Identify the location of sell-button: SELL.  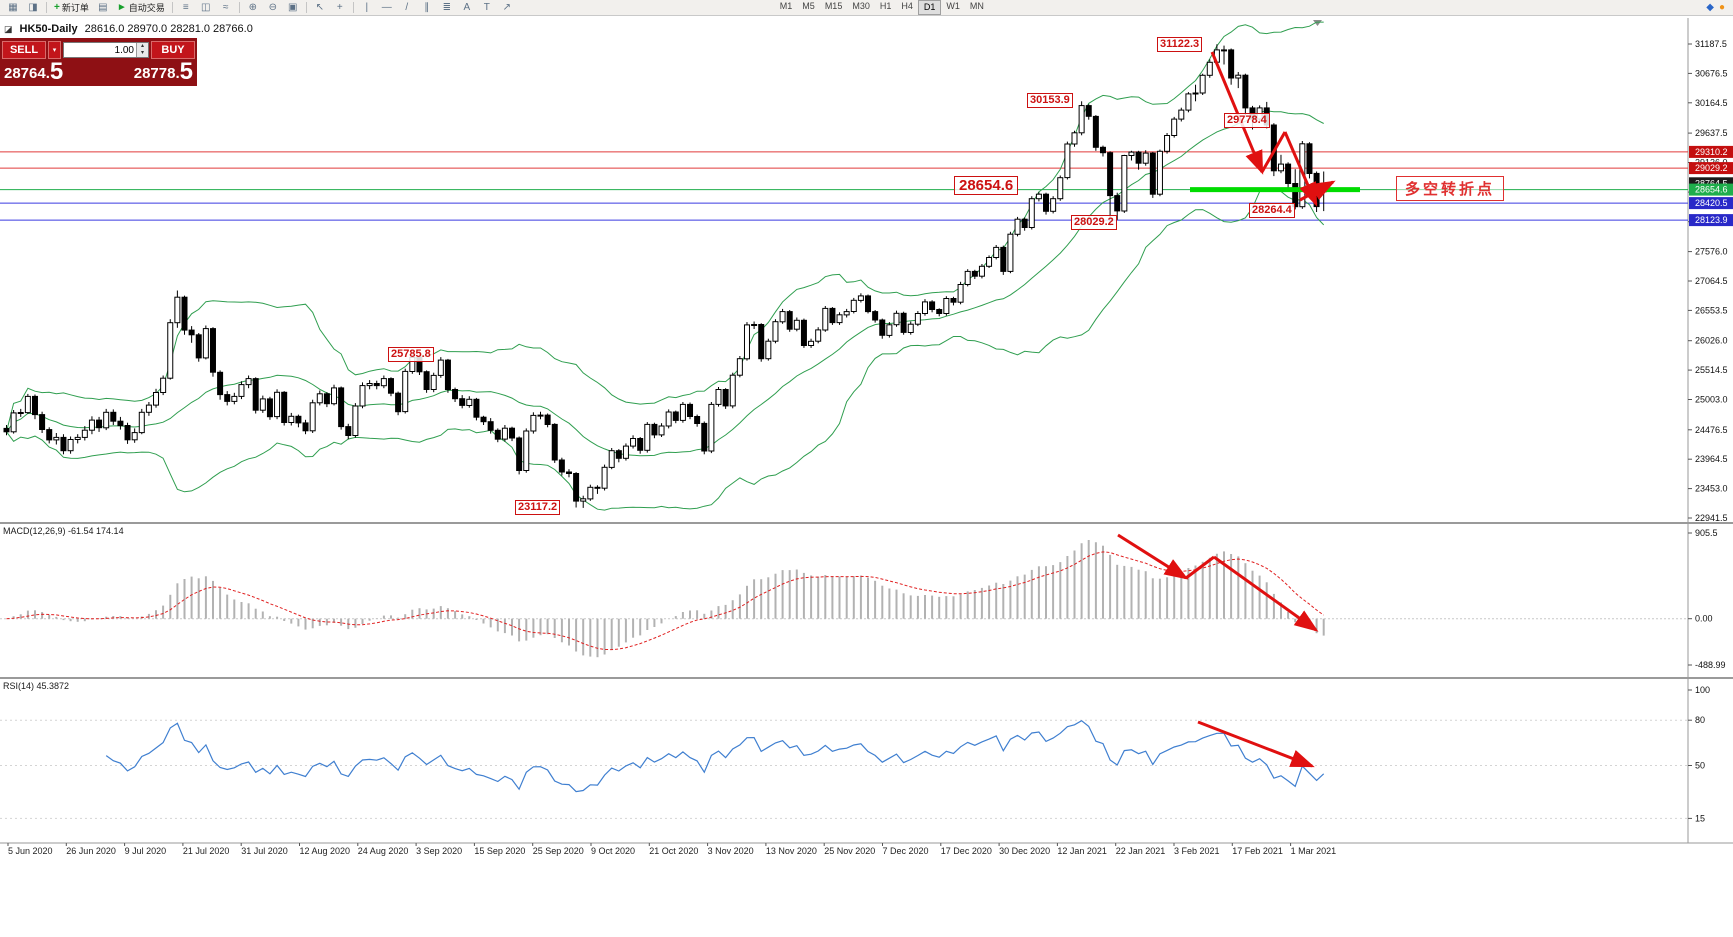
(24, 50).